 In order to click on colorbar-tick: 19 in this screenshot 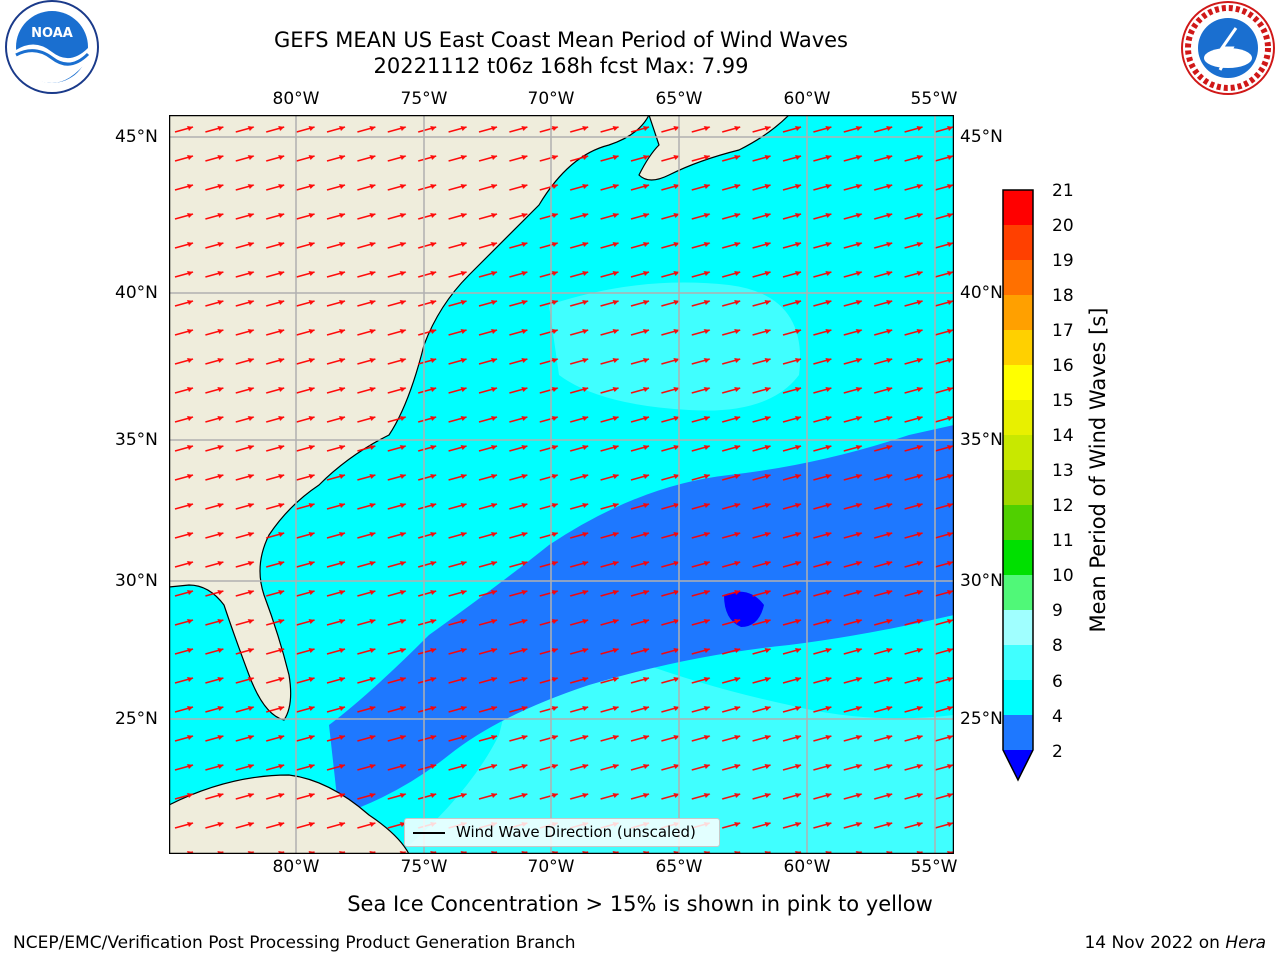, I will do `click(1063, 261)`.